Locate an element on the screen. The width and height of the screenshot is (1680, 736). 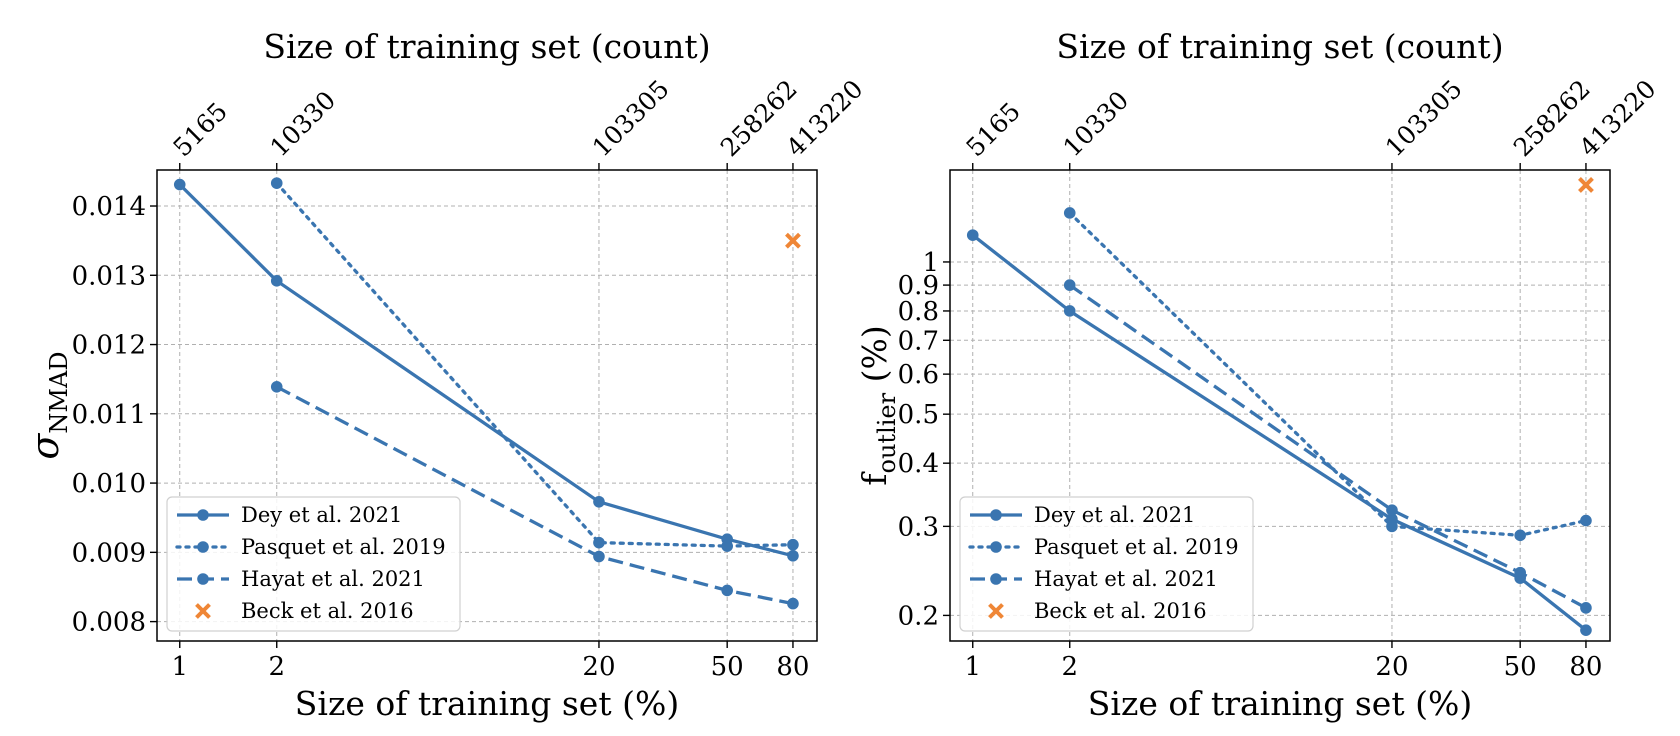
y-tick-label: 0.009 is located at coordinates (109, 553).